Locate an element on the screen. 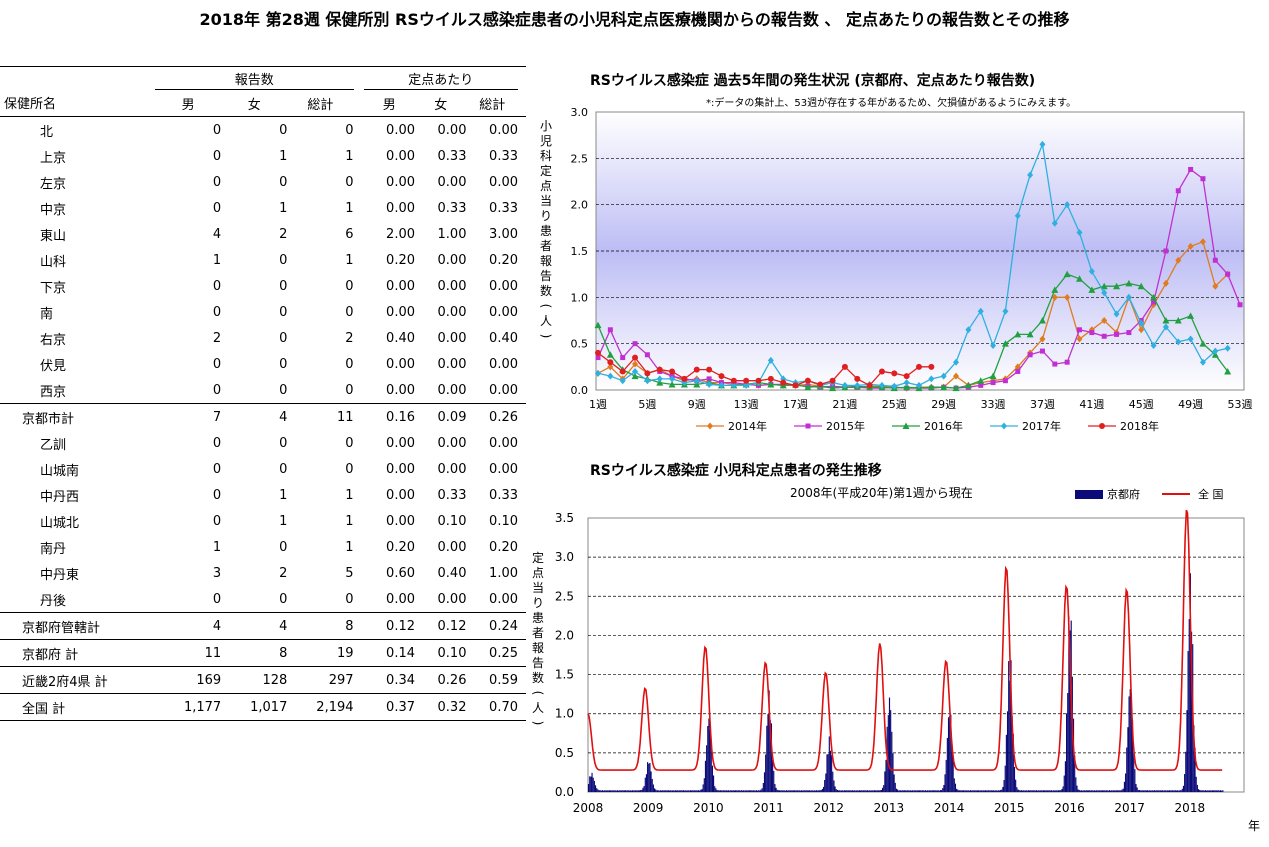 The width and height of the screenshot is (1269, 847). y-axis-label-char: 小 is located at coordinates (546, 126).